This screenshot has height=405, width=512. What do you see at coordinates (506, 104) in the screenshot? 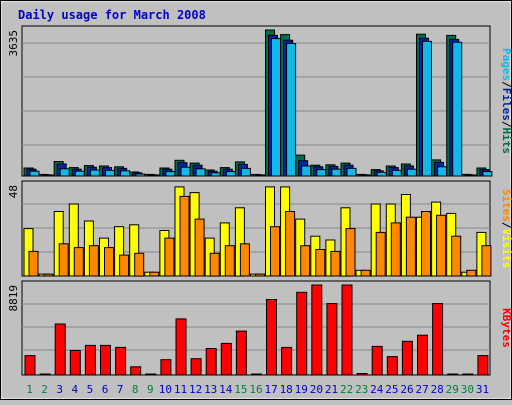
I see `side-legend-part-hits-files-pages-2: Files` at bounding box center [506, 104].